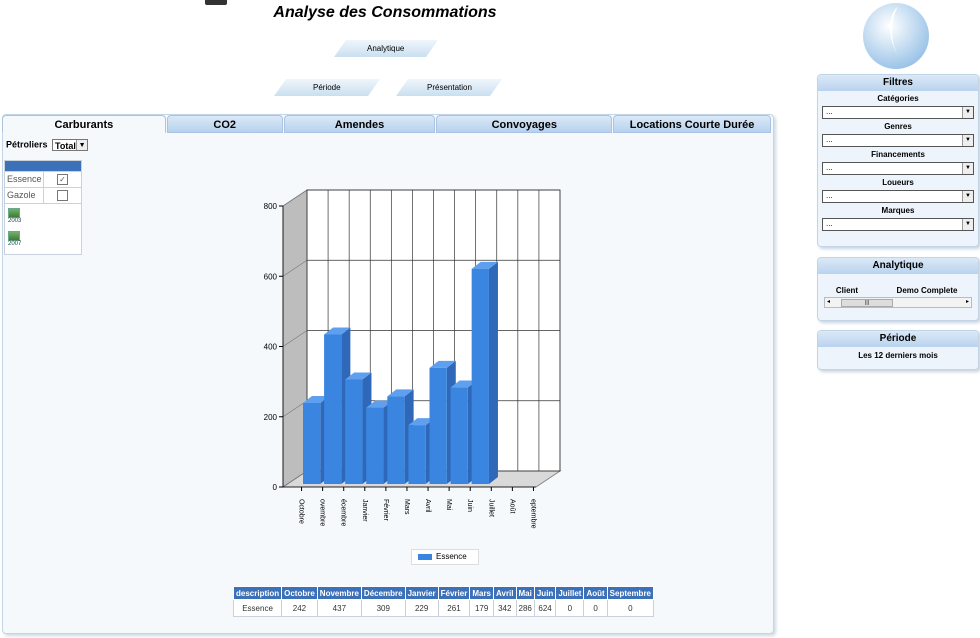  Describe the element at coordinates (829, 302) in the screenshot. I see `scroll-left-icon: ◂` at that location.